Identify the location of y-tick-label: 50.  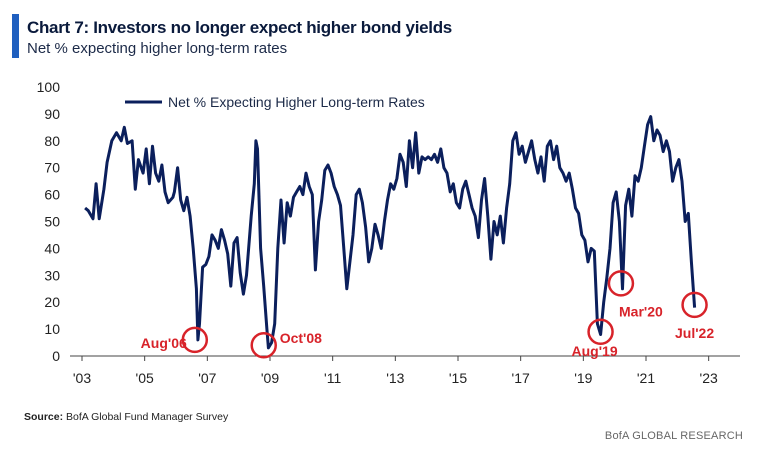
(52, 222).